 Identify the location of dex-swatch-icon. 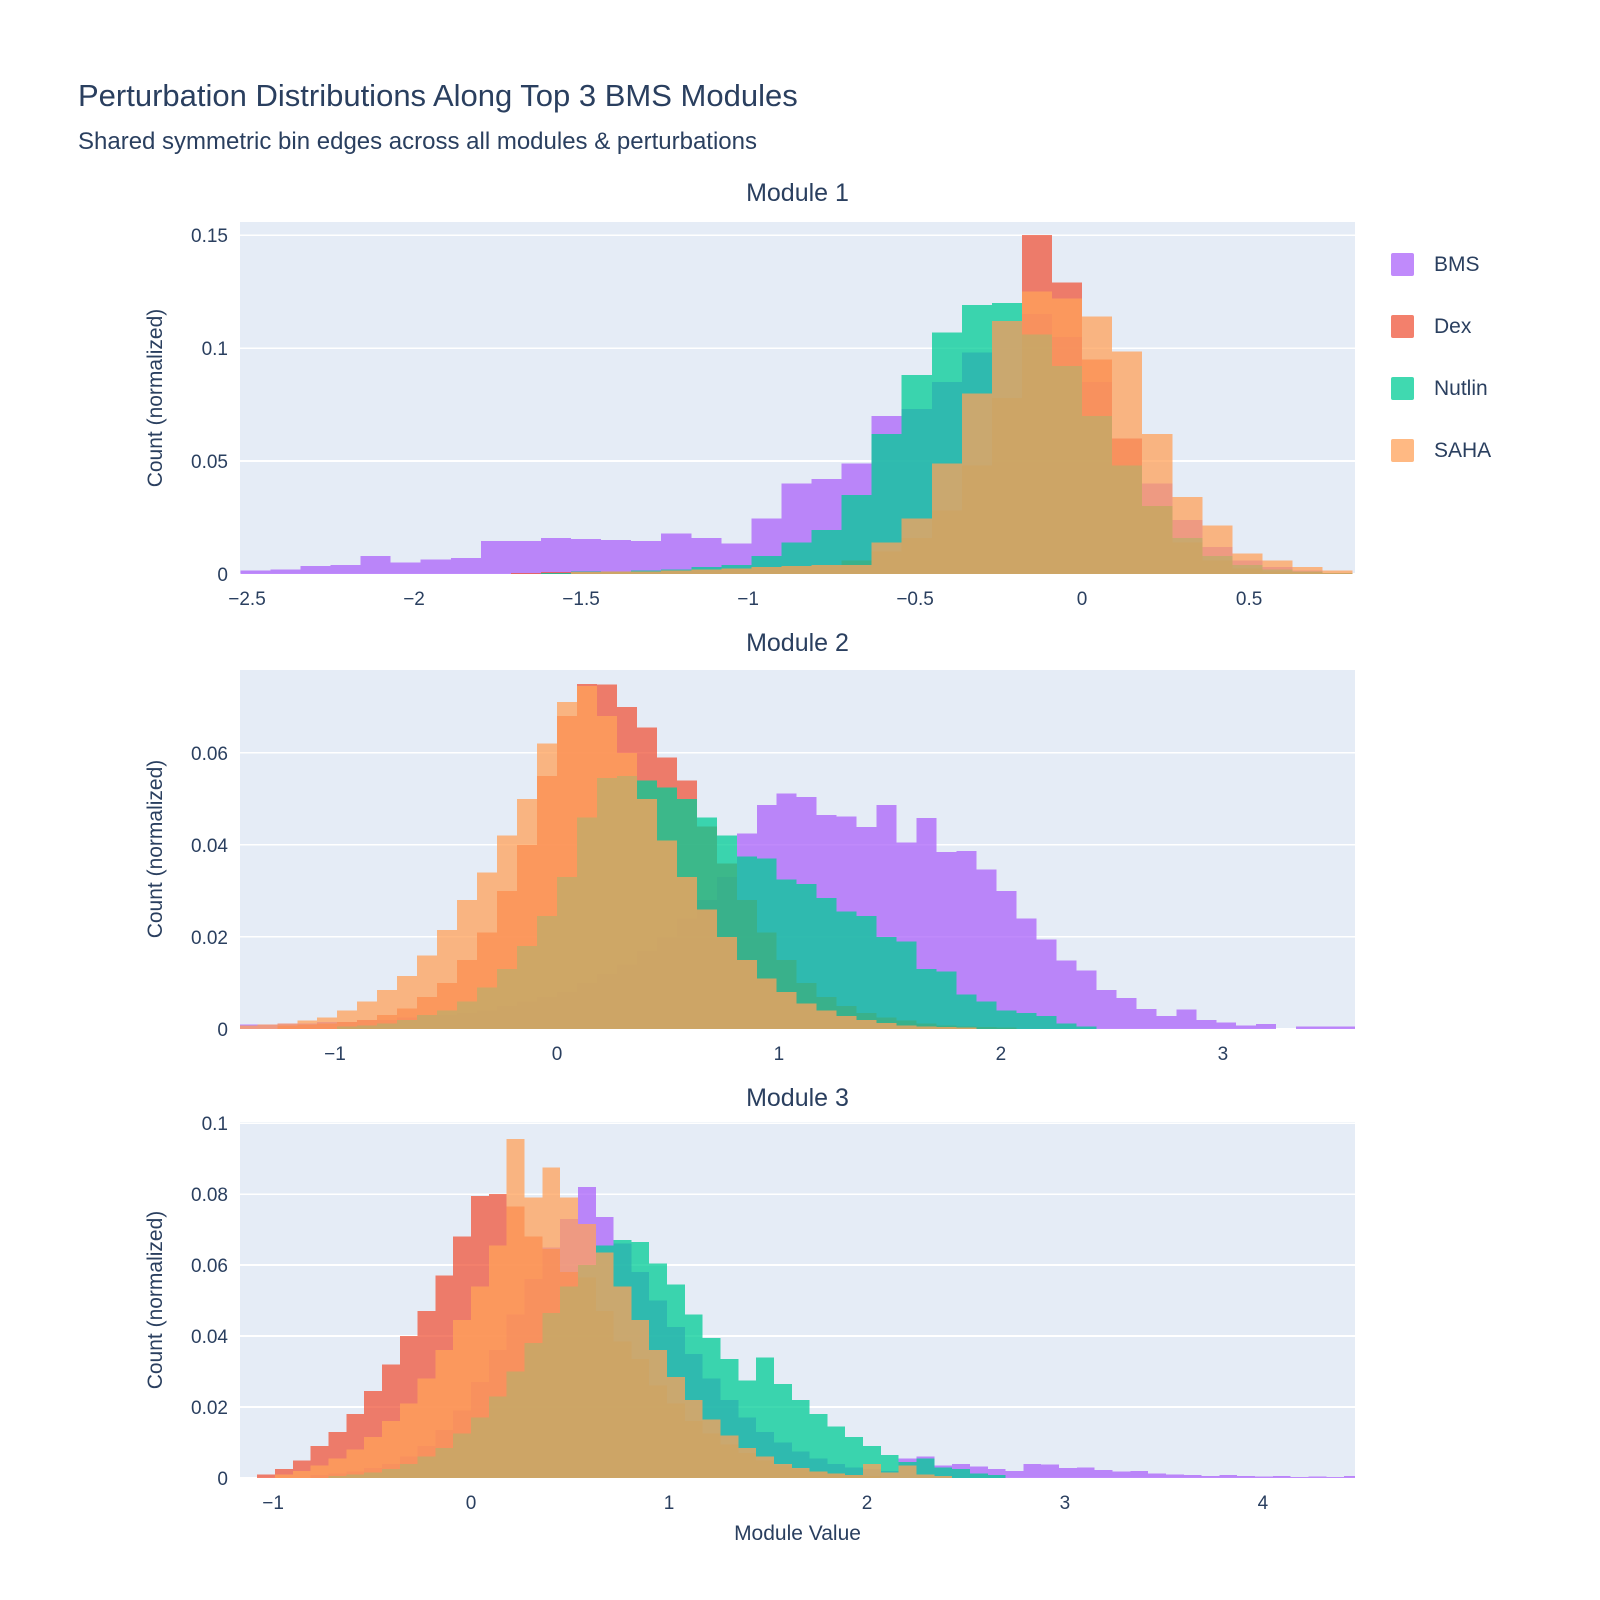
(1402, 326).